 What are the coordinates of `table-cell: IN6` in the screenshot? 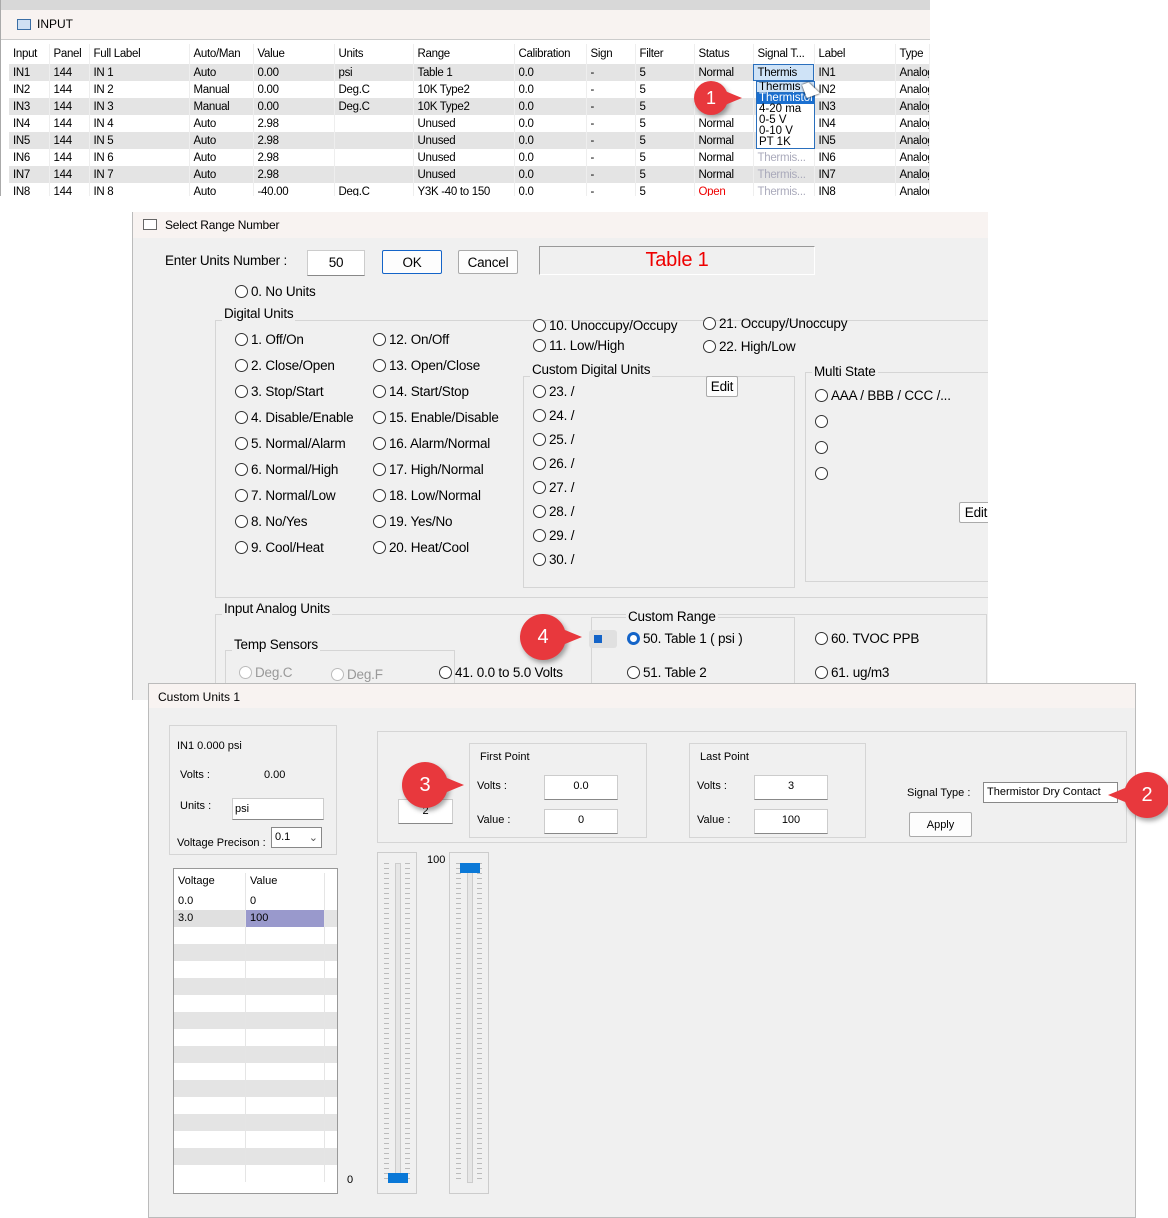 It's located at (29, 157).